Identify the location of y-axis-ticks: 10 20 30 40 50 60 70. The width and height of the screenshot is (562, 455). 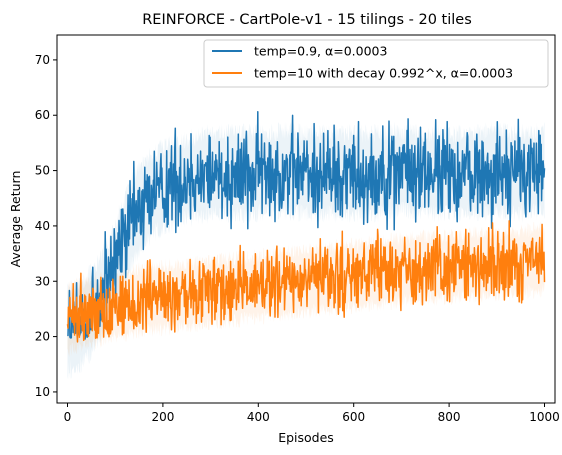
(46, 226).